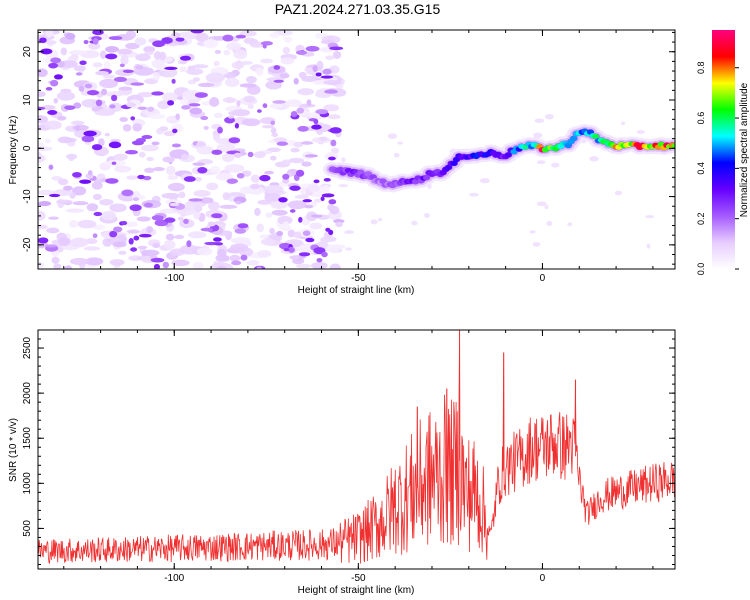  Describe the element at coordinates (27, 528) in the screenshot. I see `y-tick-label: 500` at that location.